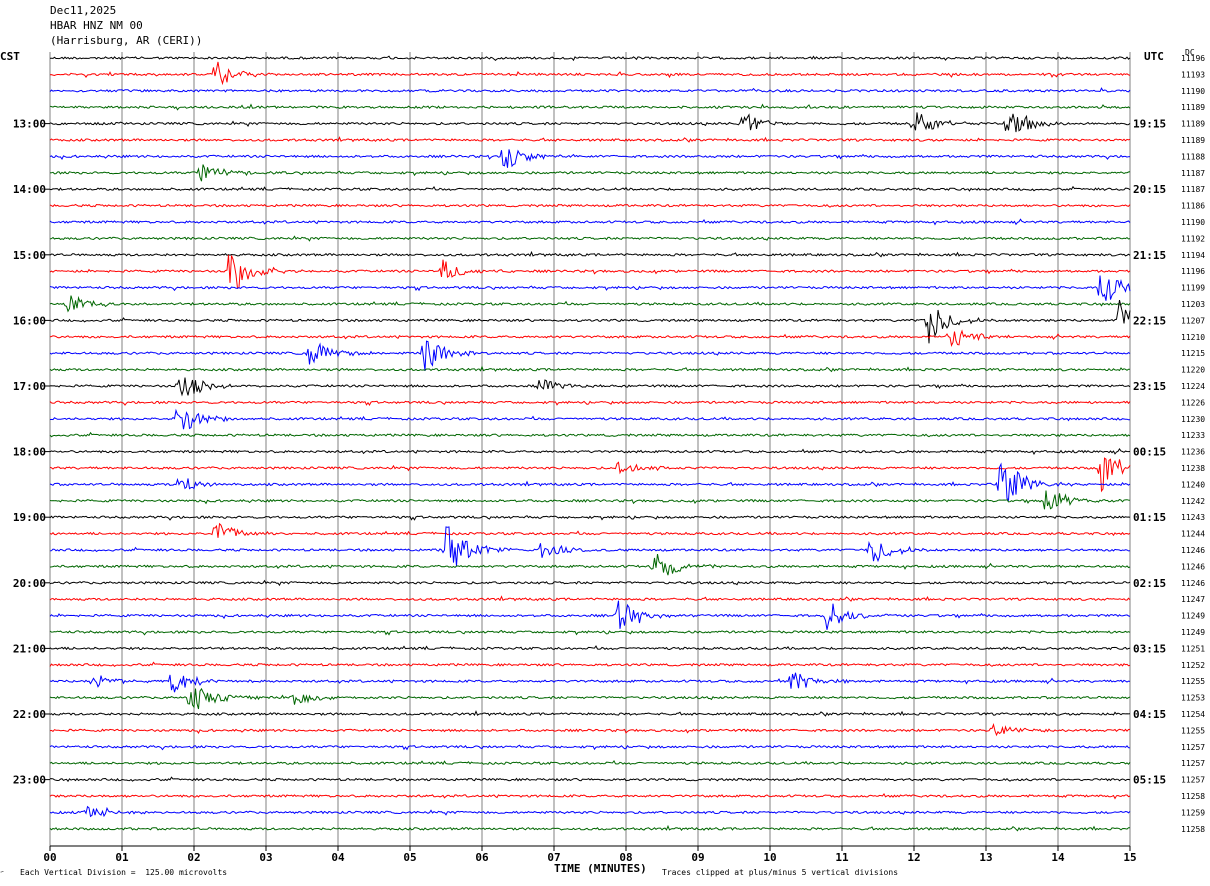  What do you see at coordinates (29, 583) in the screenshot?
I see `left-hour-label: 20:00` at bounding box center [29, 583].